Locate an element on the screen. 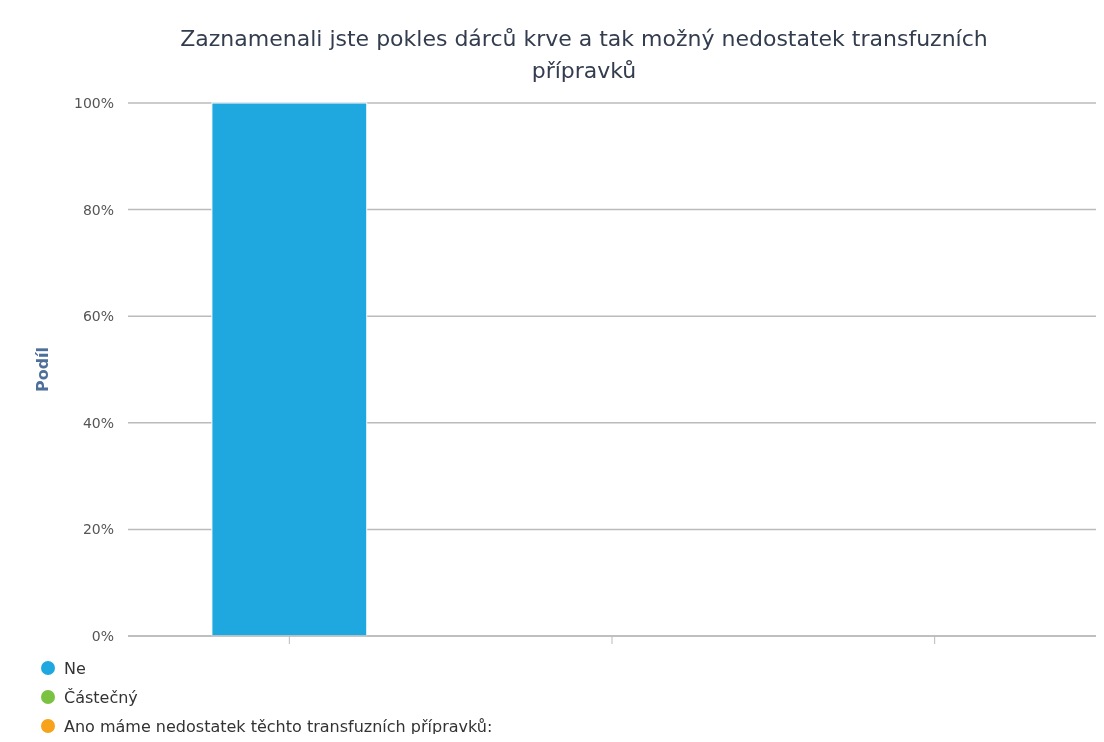 This screenshot has width=1104, height=742. y-tick-label: 100% is located at coordinates (93, 103).